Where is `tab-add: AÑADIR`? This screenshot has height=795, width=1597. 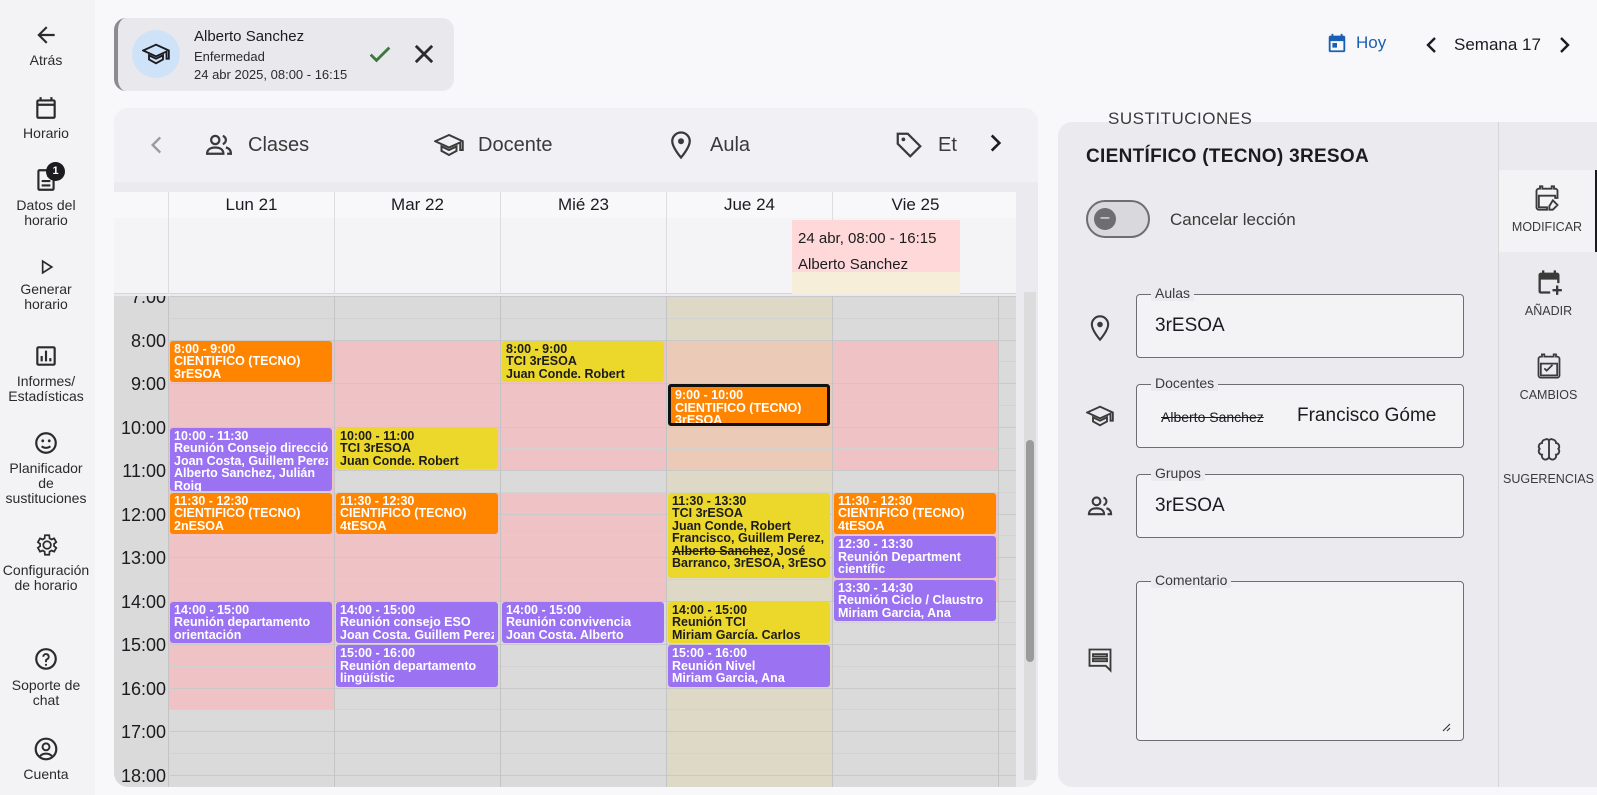 tab-add: AÑADIR is located at coordinates (1548, 293).